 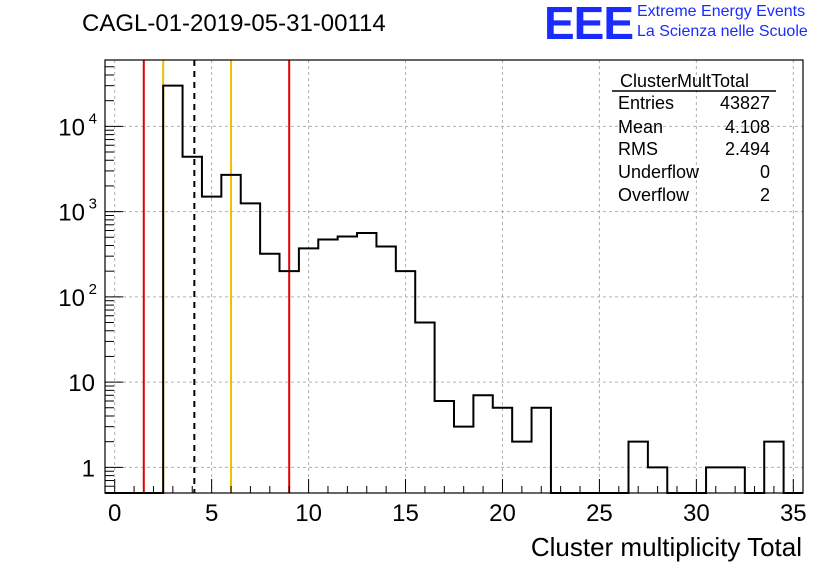 I want to click on stats-value: 4.108, so click(x=747, y=127).